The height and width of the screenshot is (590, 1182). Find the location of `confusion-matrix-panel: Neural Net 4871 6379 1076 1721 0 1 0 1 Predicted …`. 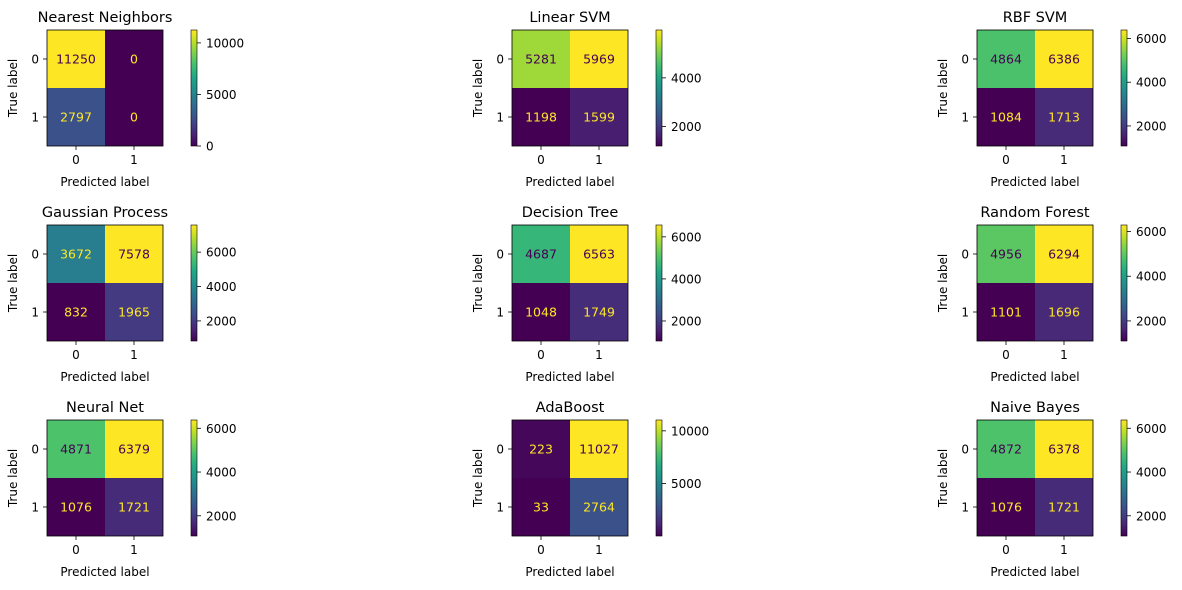

confusion-matrix-panel: Neural Net 4871 6379 1076 1721 0 1 0 1 Predicted … is located at coordinates (121, 489).